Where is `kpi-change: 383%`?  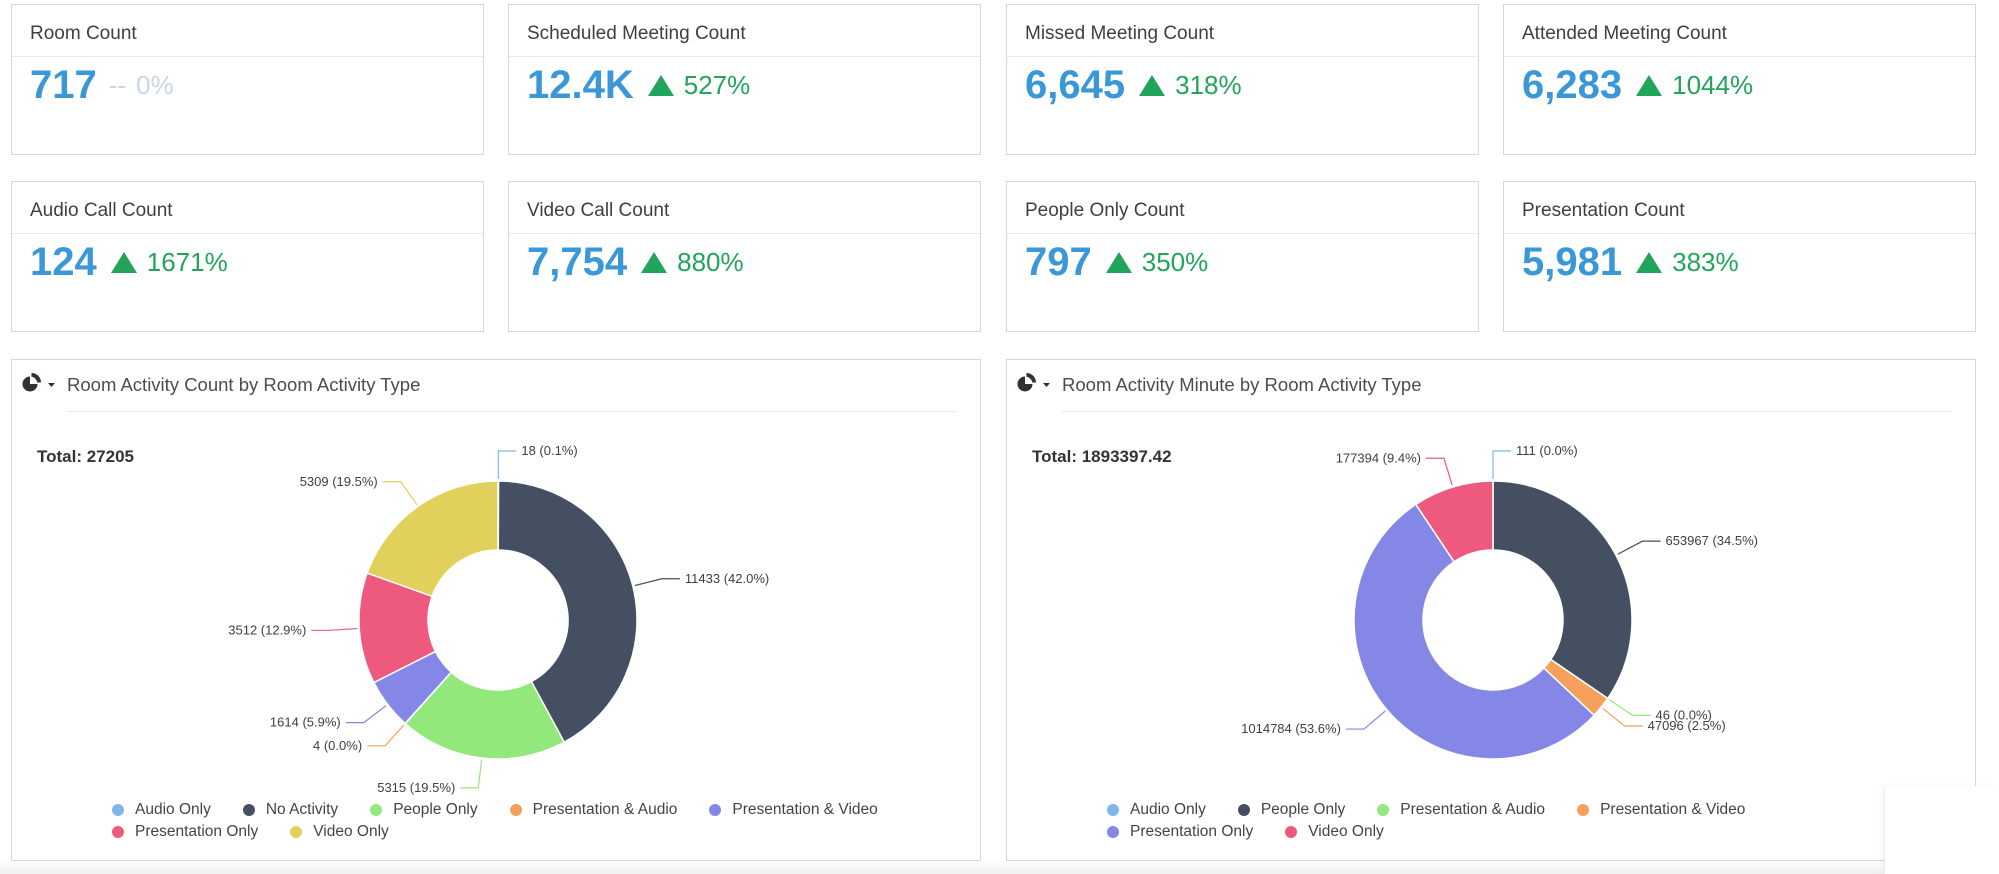
kpi-change: 383% is located at coordinates (1705, 262).